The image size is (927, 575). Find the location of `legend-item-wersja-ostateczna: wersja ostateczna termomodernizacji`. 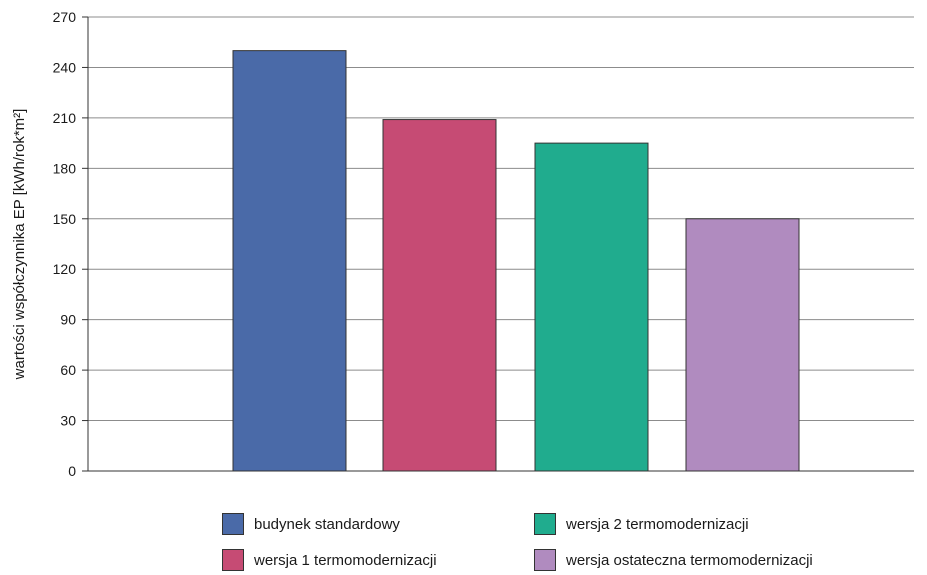

legend-item-wersja-ostateczna: wersja ostateczna termomodernizacji is located at coordinates (673, 560).